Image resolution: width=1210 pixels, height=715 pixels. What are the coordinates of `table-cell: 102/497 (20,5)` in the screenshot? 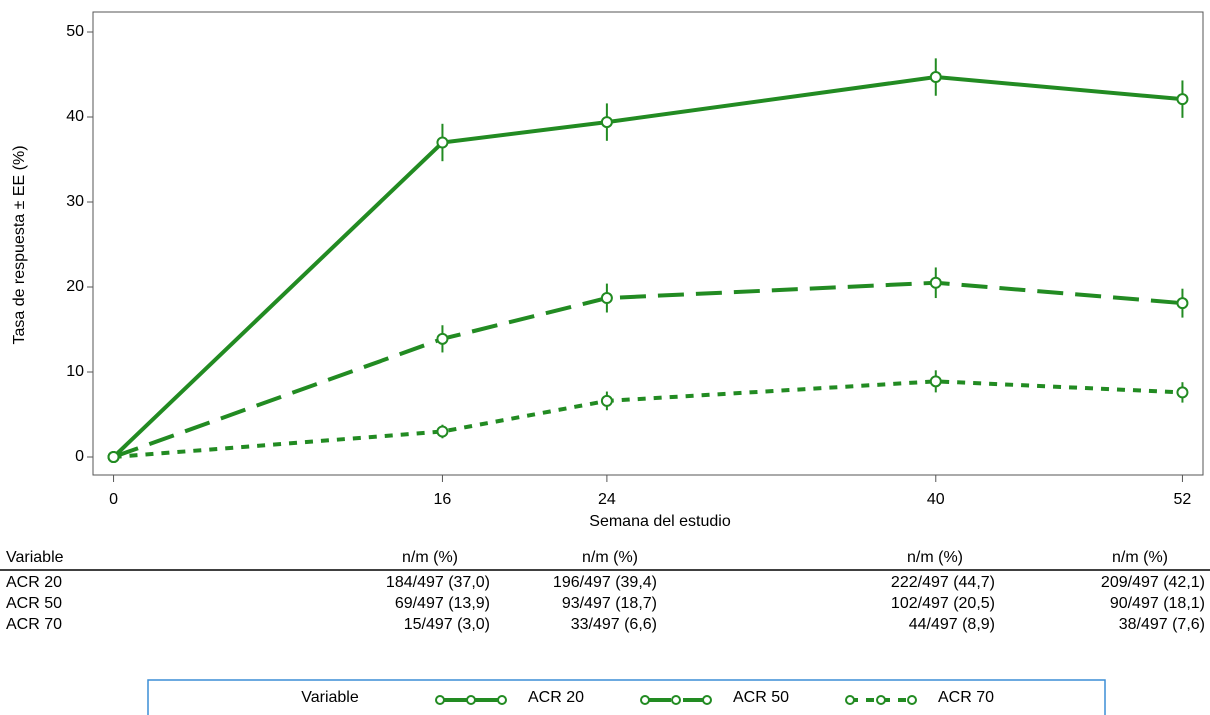 It's located at (943, 603).